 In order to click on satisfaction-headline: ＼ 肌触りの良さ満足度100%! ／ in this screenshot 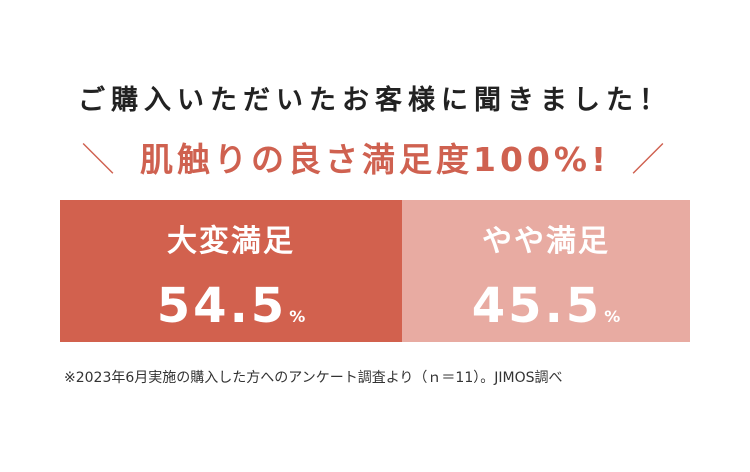, I will do `click(375, 157)`.